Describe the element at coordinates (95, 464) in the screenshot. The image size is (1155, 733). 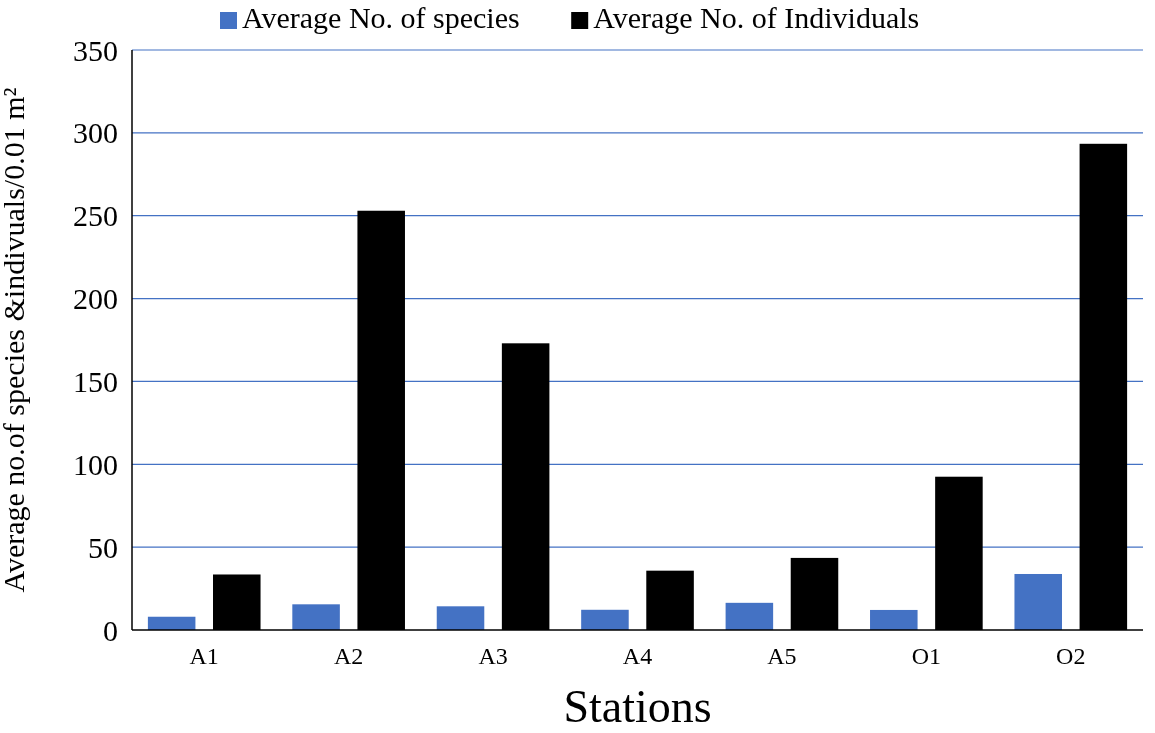
I see `y-tick-label: 100` at that location.